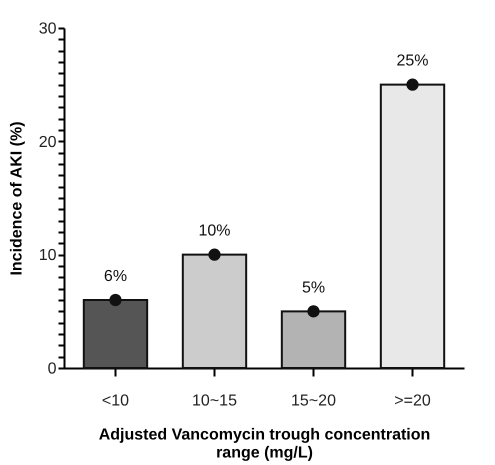 The width and height of the screenshot is (495, 465). What do you see at coordinates (47, 142) in the screenshot?
I see `y-tick-label: 20` at bounding box center [47, 142].